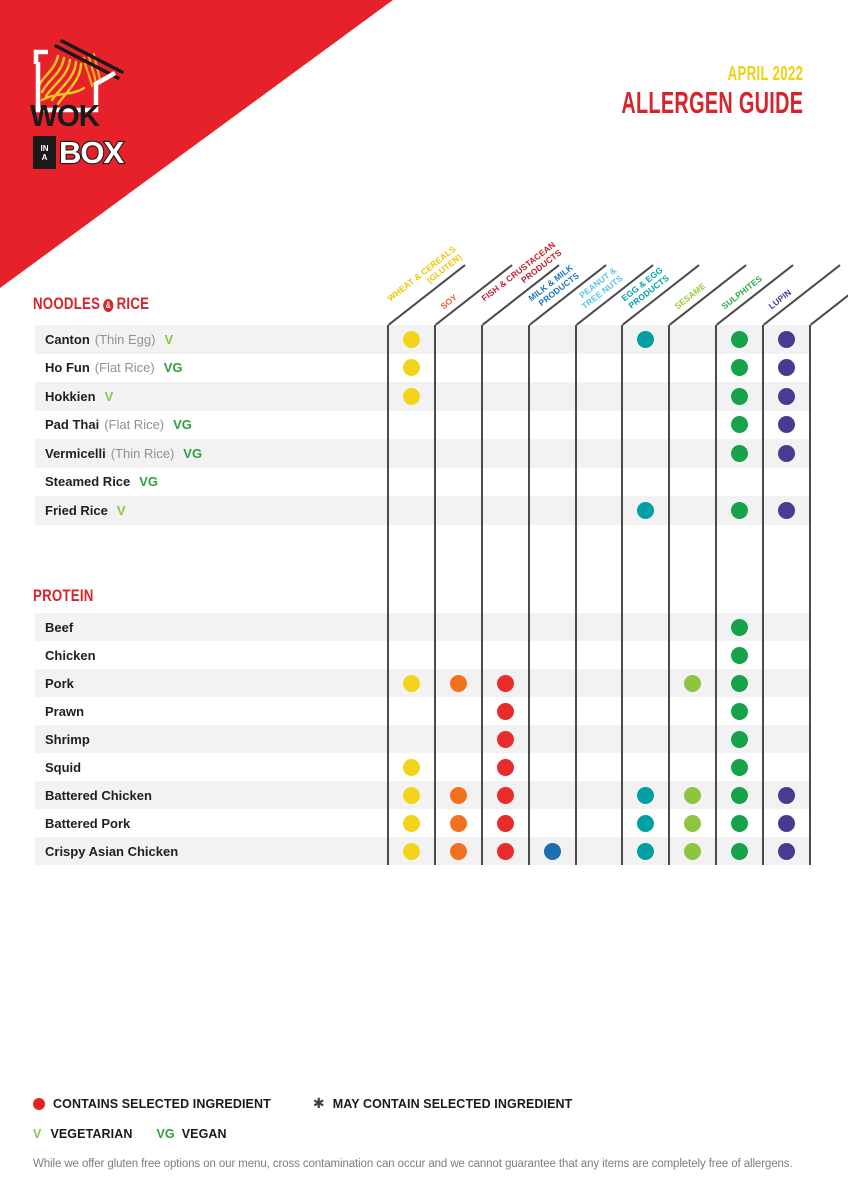 The image size is (848, 1200). What do you see at coordinates (109, 339) in the screenshot?
I see `row-label-canton: Canton (Thin Egg) V` at bounding box center [109, 339].